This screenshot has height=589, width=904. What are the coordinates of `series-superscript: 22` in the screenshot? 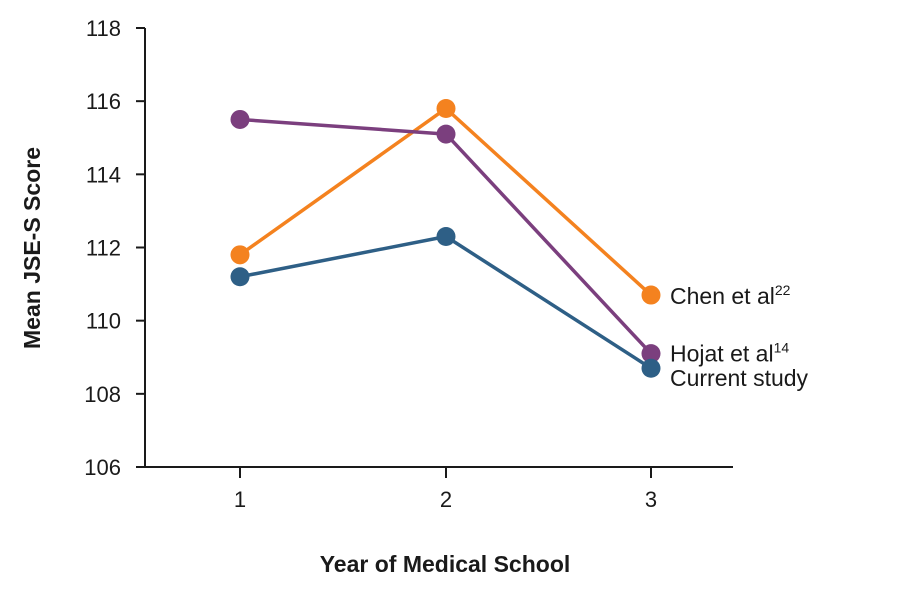 It's located at (783, 290).